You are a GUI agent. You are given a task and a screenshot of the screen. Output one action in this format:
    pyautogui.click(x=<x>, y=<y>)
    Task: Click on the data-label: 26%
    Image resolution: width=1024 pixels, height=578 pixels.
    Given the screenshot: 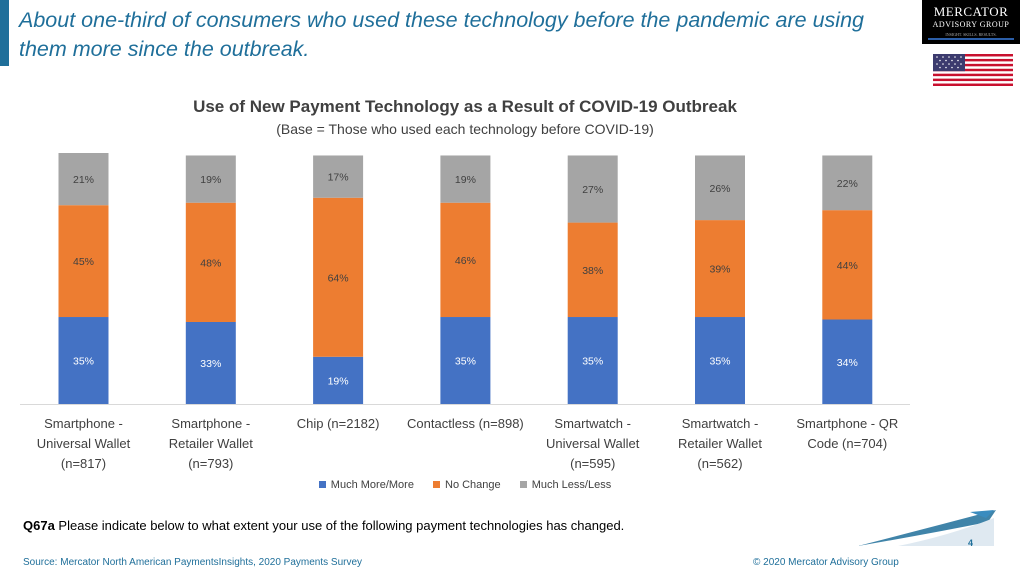 What is the action you would take?
    pyautogui.click(x=719, y=189)
    